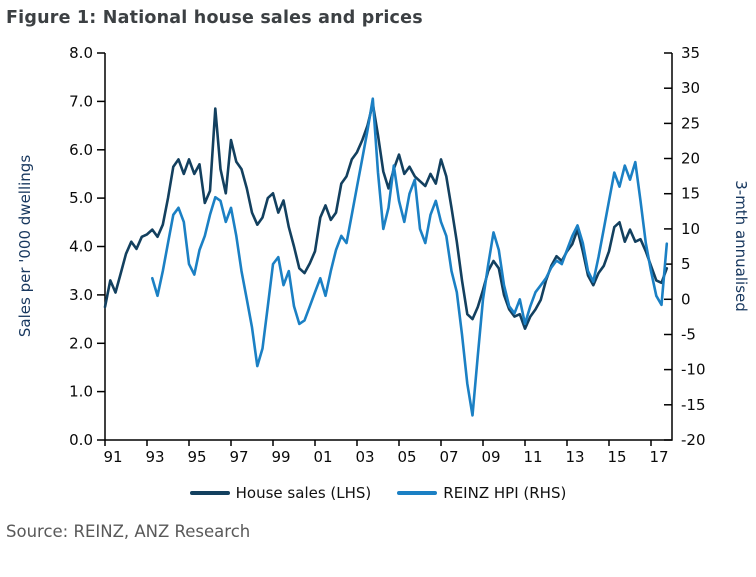 This screenshot has height=577, width=756. What do you see at coordinates (280, 457) in the screenshot?
I see `svg-text: 99` at bounding box center [280, 457].